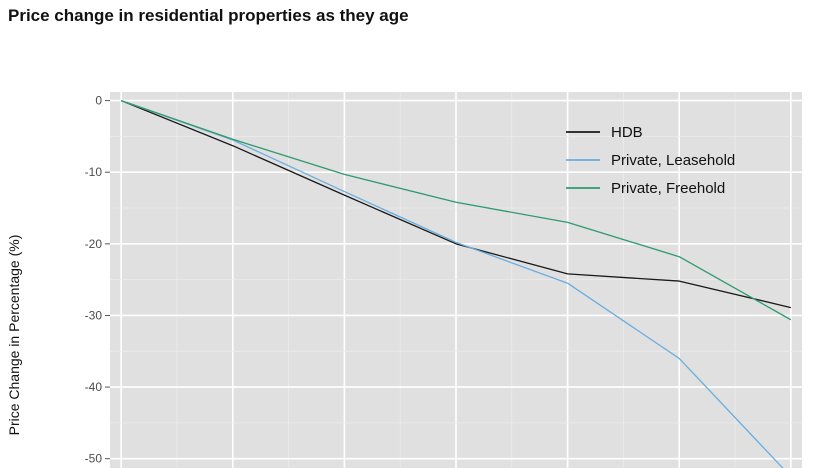 This screenshot has width=830, height=468. Describe the element at coordinates (627, 132) in the screenshot. I see `legend-label: HDB` at that location.